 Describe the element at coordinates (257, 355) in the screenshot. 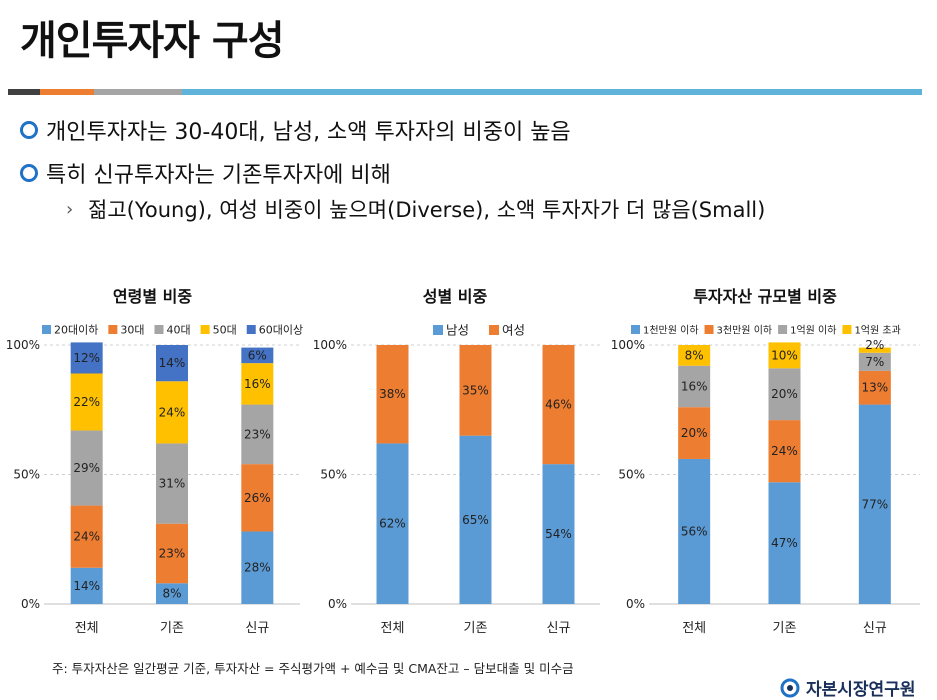

I see `data-label: 6%` at that location.